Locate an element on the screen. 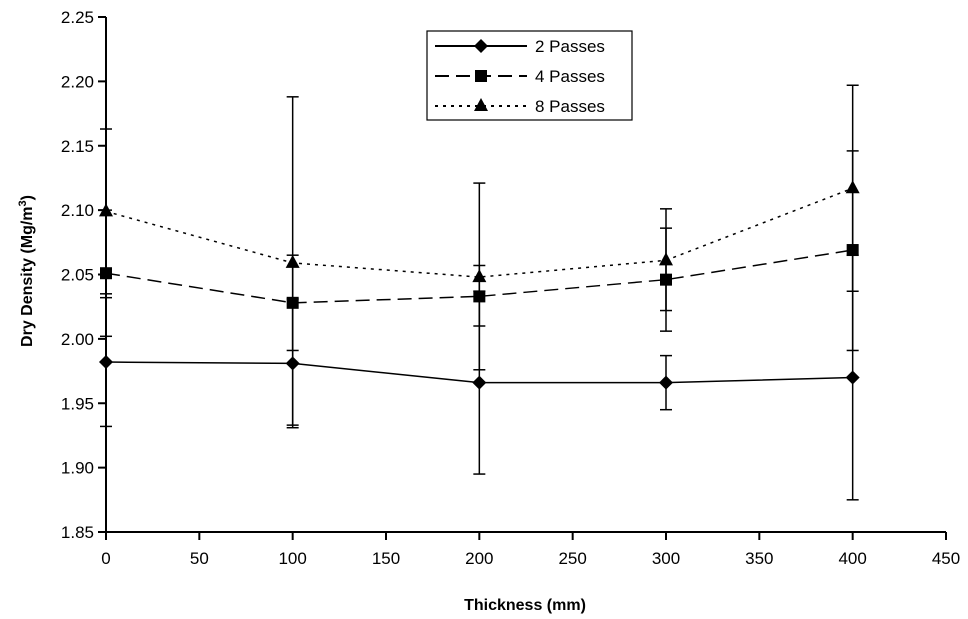 The image size is (968, 619). x-tick-label: 450 is located at coordinates (946, 558).